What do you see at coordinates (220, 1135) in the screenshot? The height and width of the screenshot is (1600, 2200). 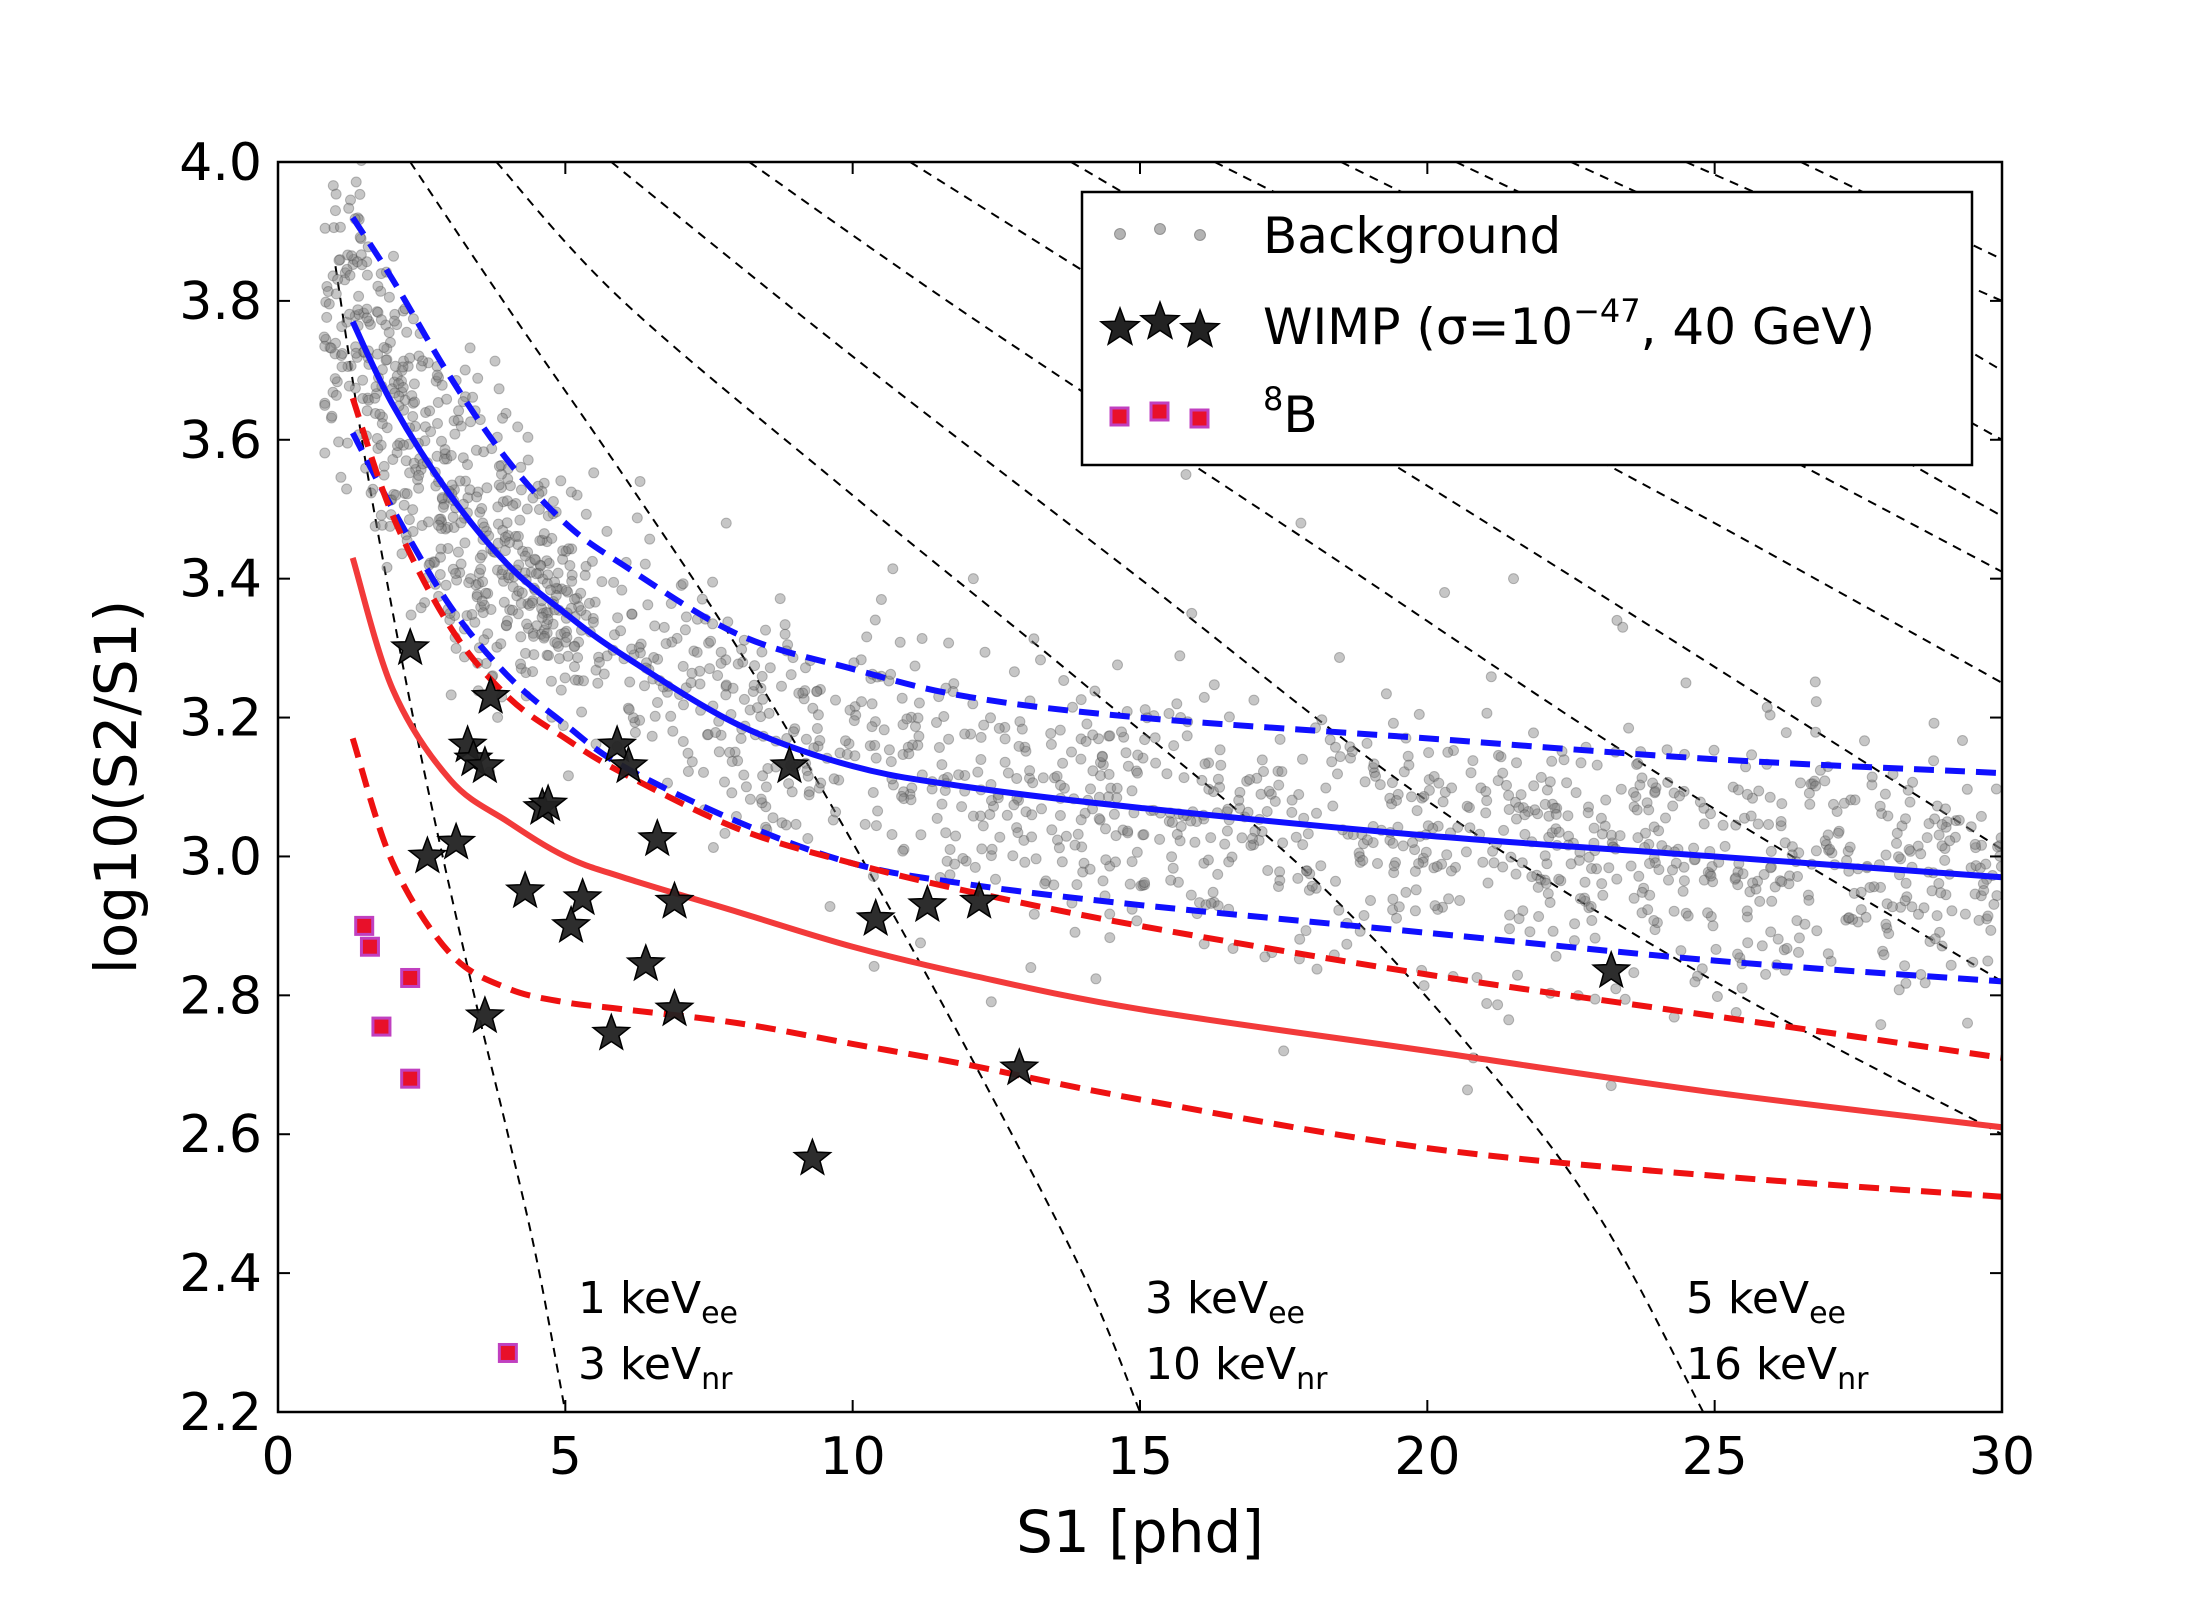 I see `y-tick-label: 2.6` at bounding box center [220, 1135].